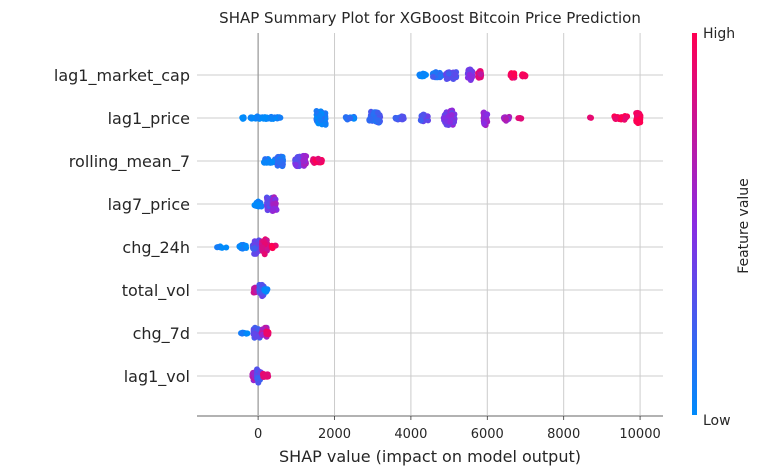 This screenshot has height=476, width=765. What do you see at coordinates (719, 34) in the screenshot?
I see `colorbar-high-label: High` at bounding box center [719, 34].